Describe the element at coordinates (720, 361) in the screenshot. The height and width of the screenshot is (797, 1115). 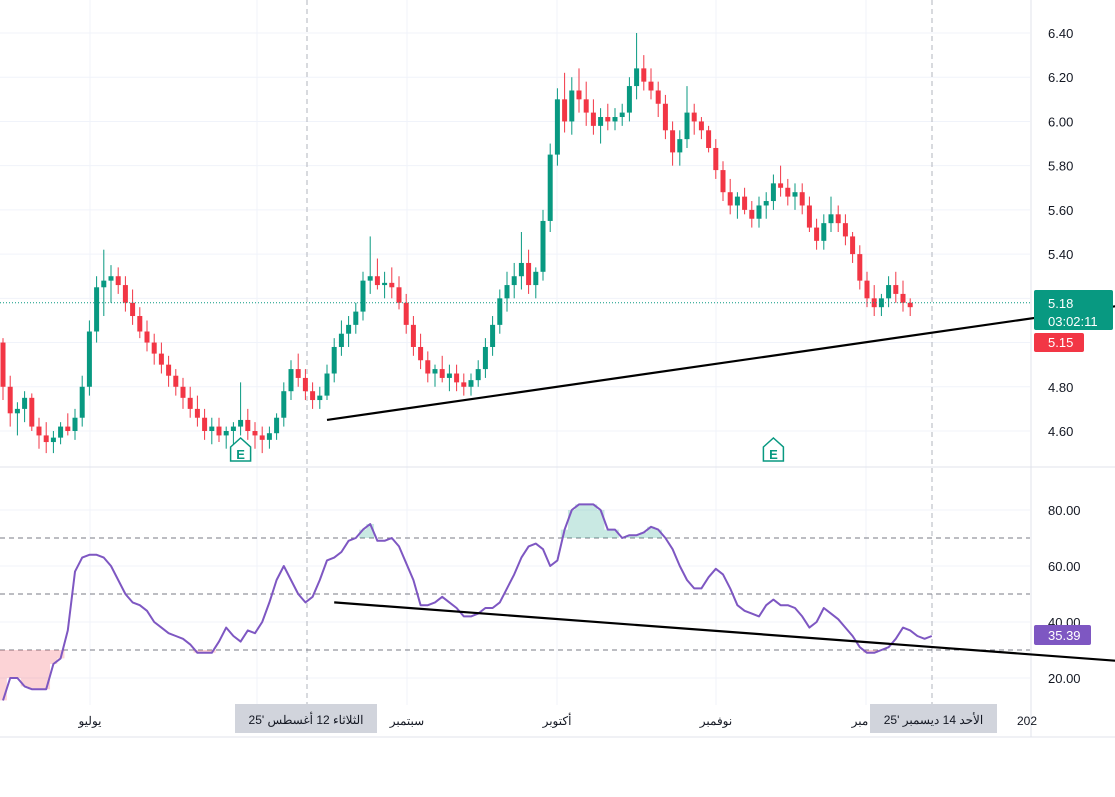
I see `price-trendline` at that location.